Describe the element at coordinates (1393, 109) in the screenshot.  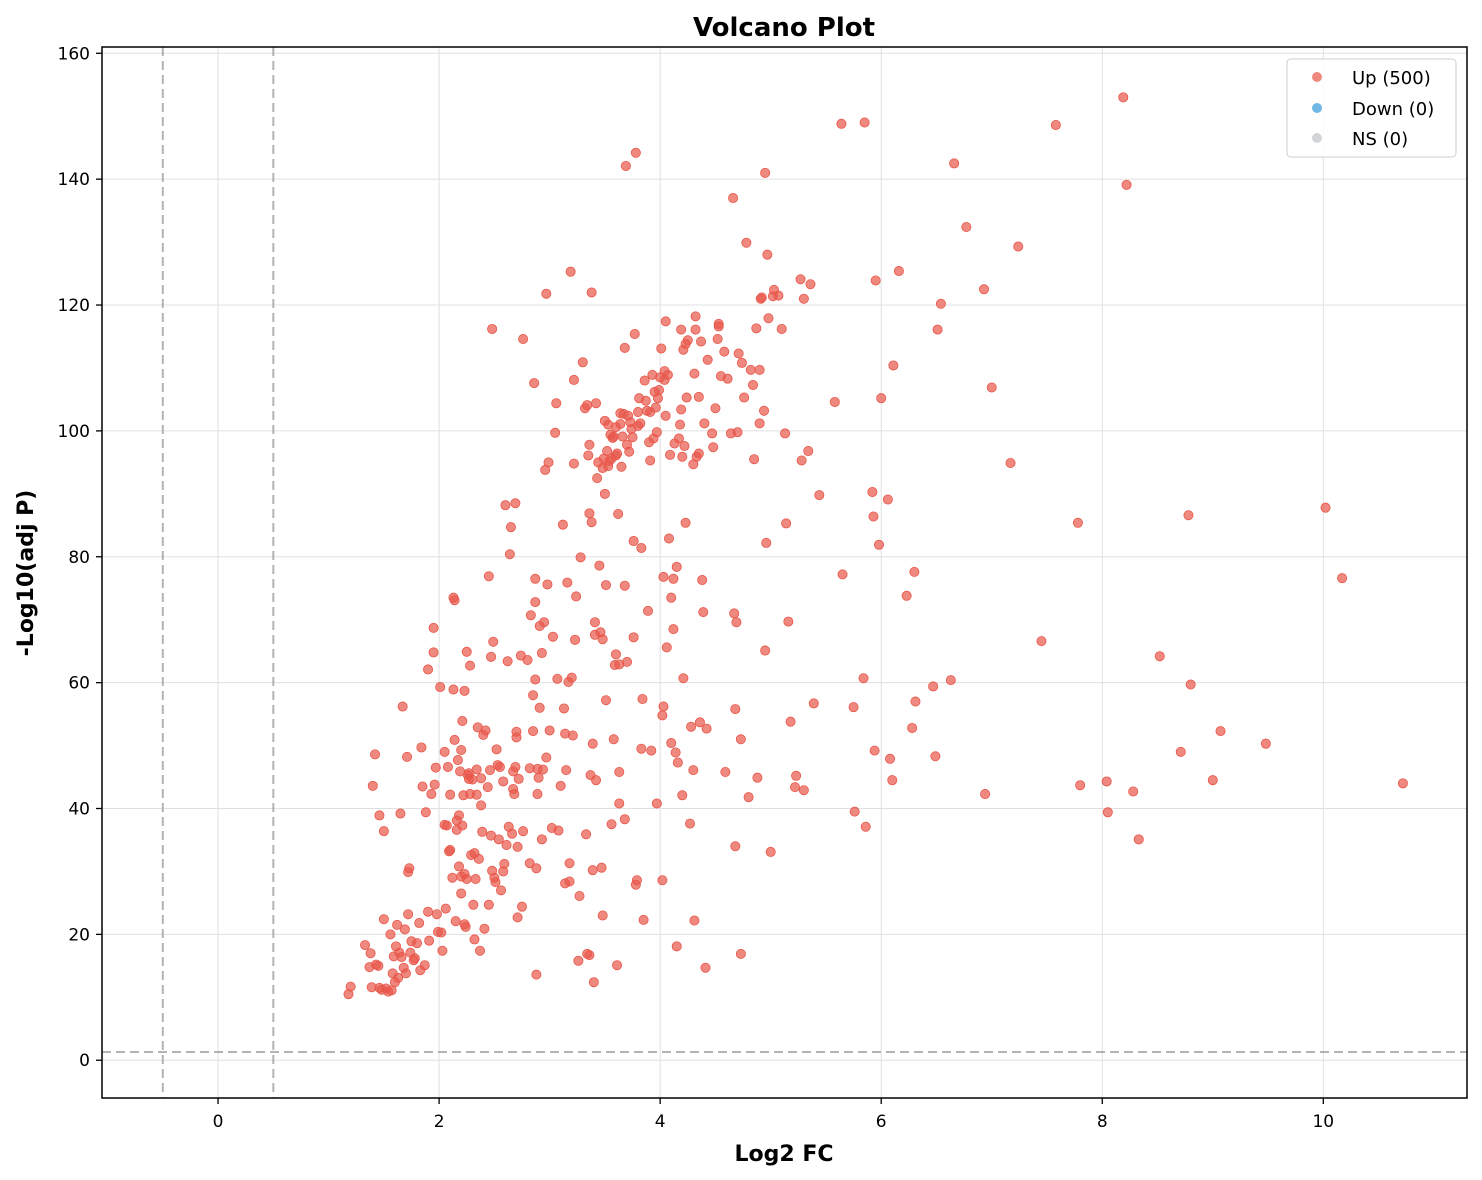
I see `legend-label-down: Down (0)` at that location.